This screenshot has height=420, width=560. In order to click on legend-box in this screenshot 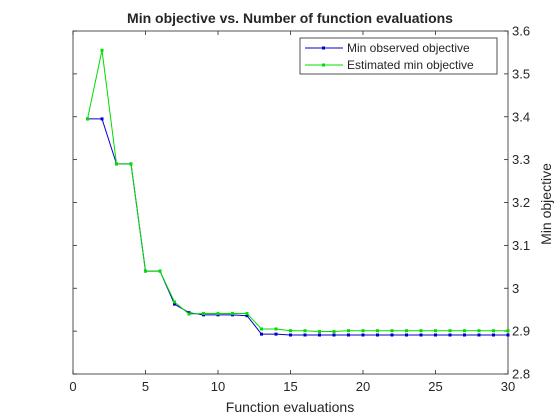, I will do `click(398, 56)`.